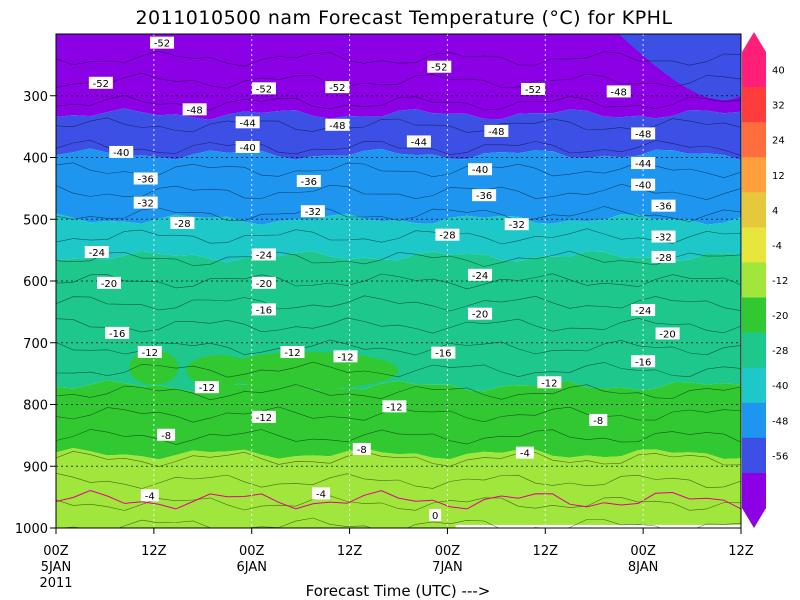 This screenshot has width=800, height=600. I want to click on colorbar-label: -4, so click(777, 246).